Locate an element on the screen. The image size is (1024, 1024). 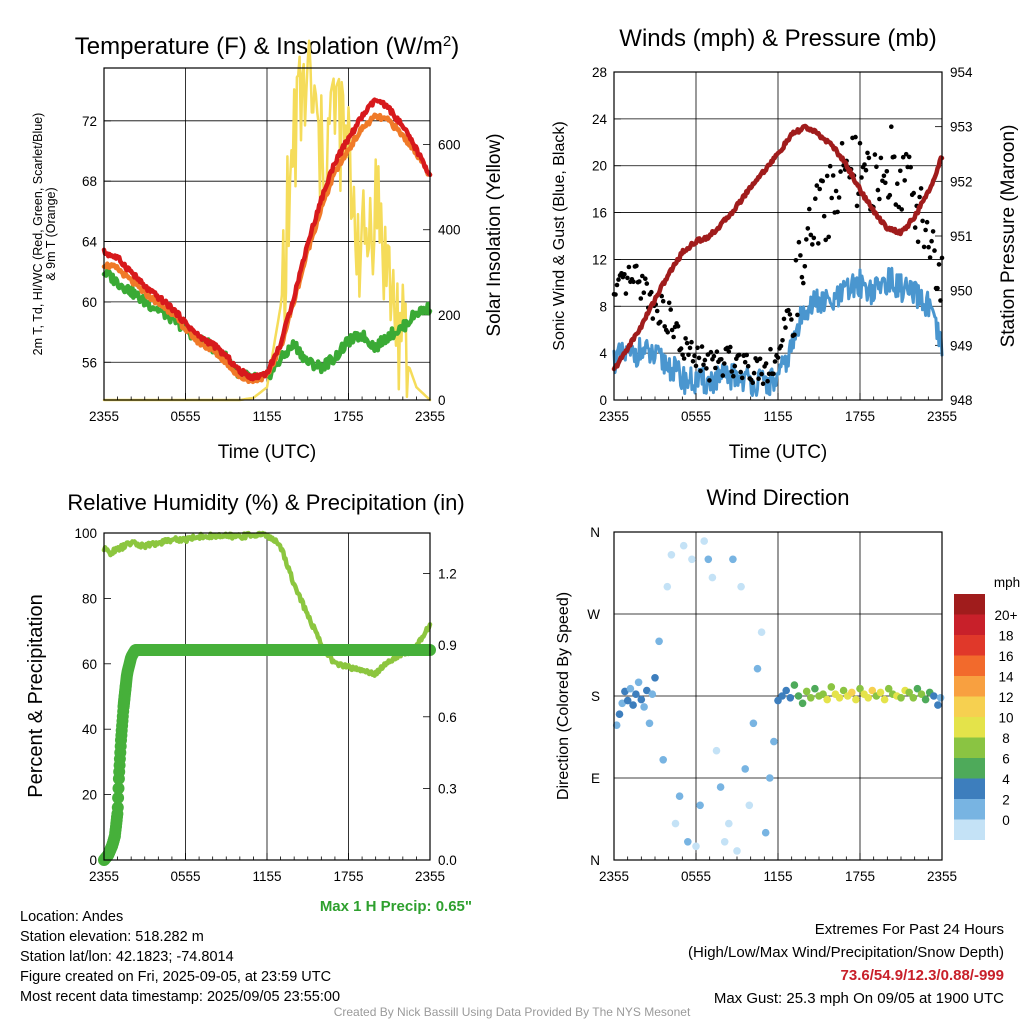
rh-y2-tick-label: 1.2 is located at coordinates (447, 574).